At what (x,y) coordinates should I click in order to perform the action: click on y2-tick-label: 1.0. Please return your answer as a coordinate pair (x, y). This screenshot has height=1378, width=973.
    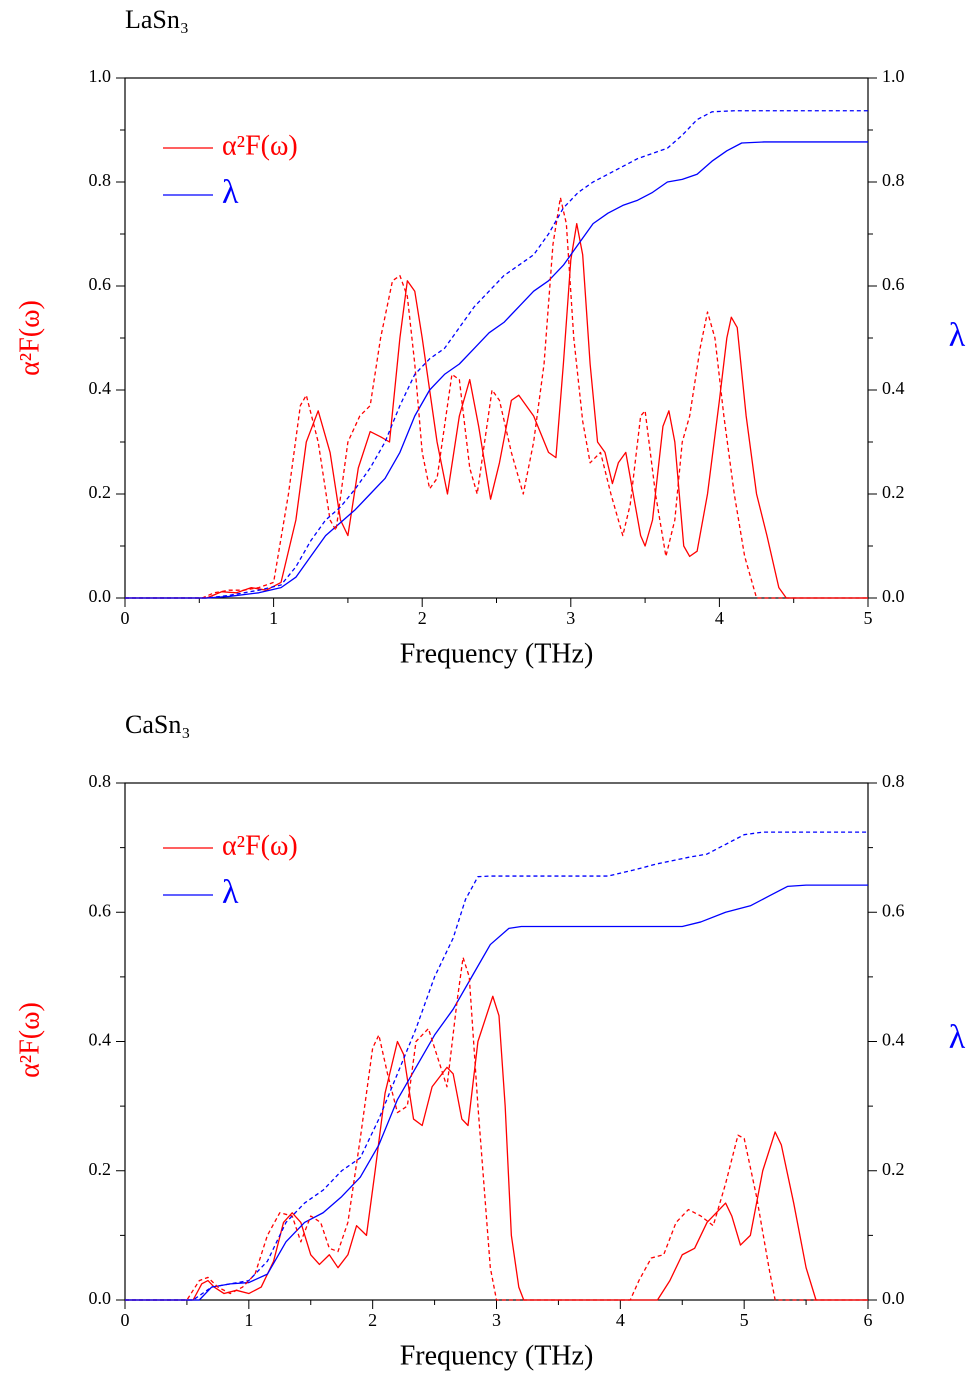
    Looking at the image, I should click on (893, 76).